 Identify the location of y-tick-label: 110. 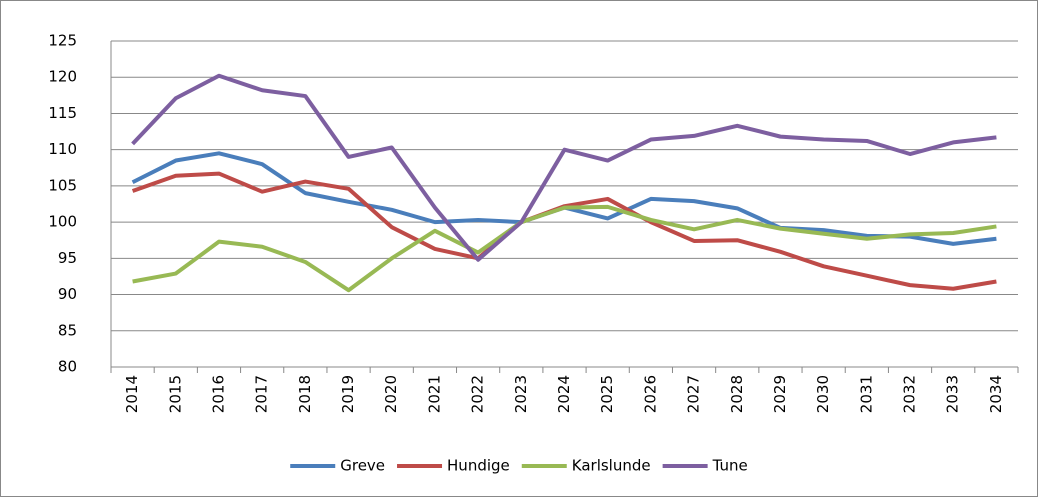
(62, 149).